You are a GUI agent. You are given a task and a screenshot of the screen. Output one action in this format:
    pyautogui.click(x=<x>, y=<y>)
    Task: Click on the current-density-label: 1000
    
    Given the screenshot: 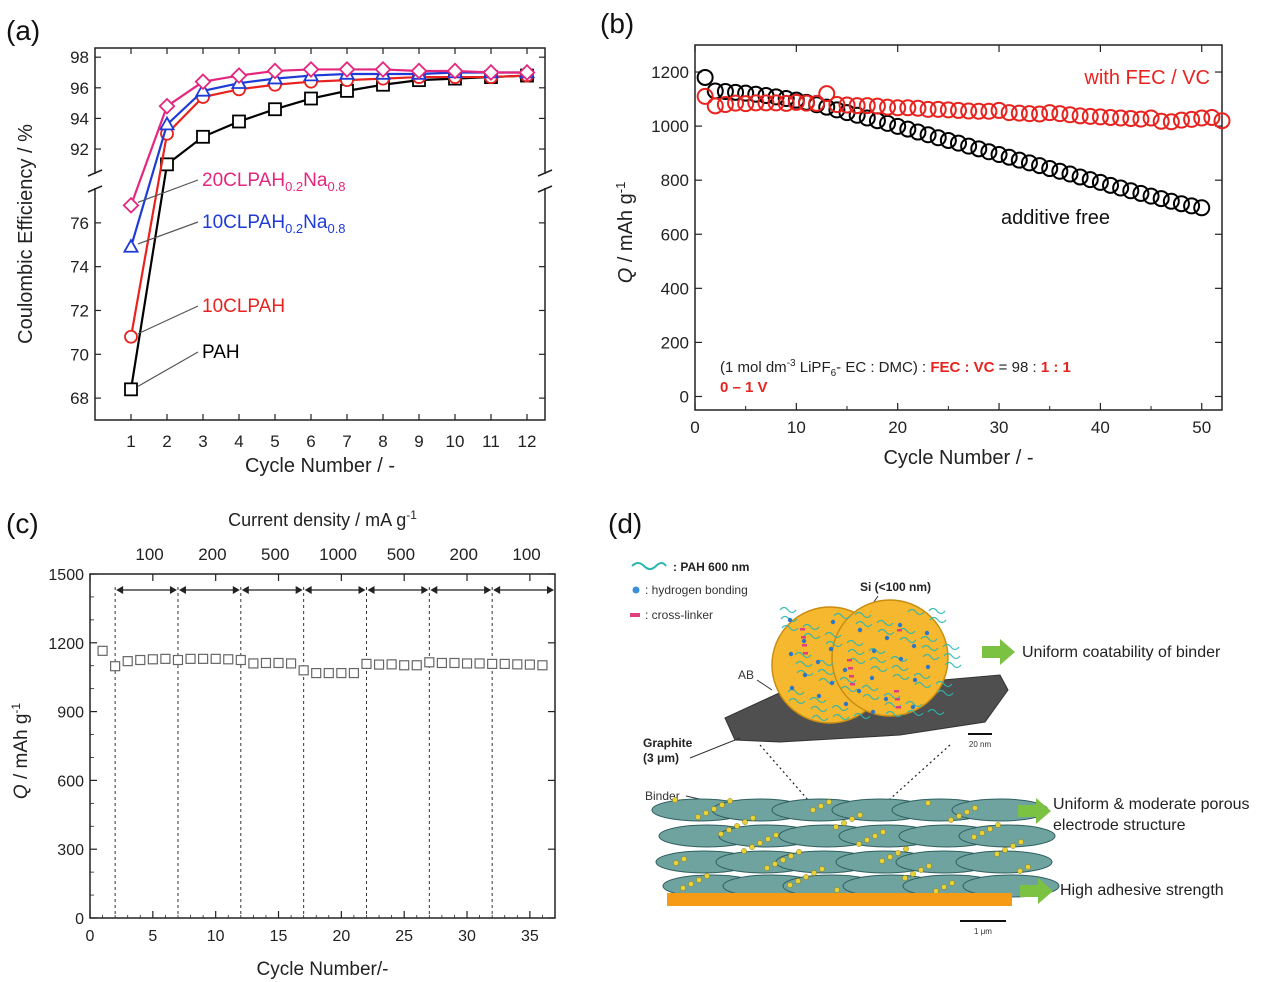 What is the action you would take?
    pyautogui.click(x=338, y=554)
    